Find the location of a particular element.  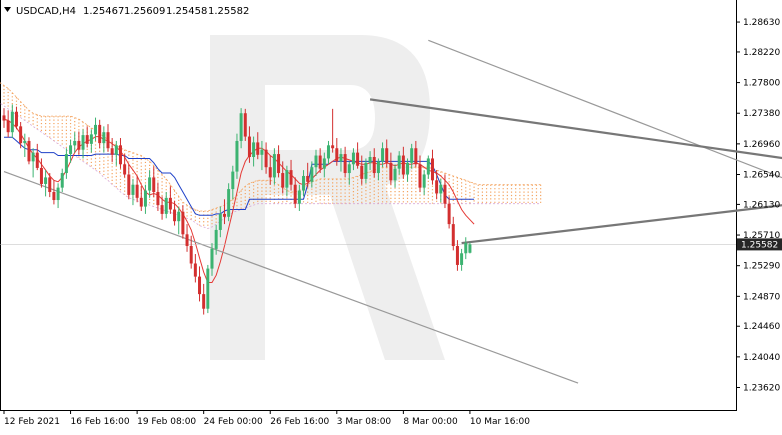

x-tick-label: 12 Feb 2021 is located at coordinates (32, 422).